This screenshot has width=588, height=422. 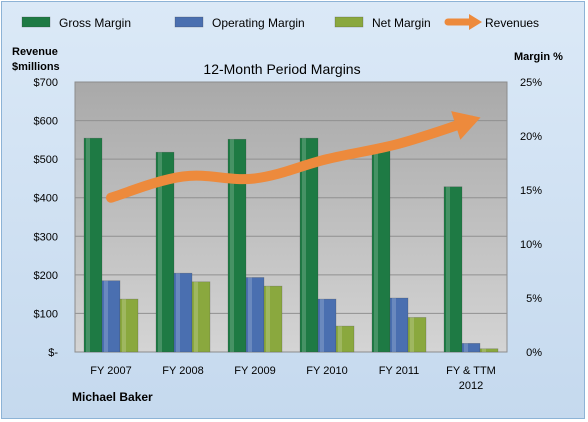 I want to click on right-tick-label: 5%, so click(x=534, y=299).